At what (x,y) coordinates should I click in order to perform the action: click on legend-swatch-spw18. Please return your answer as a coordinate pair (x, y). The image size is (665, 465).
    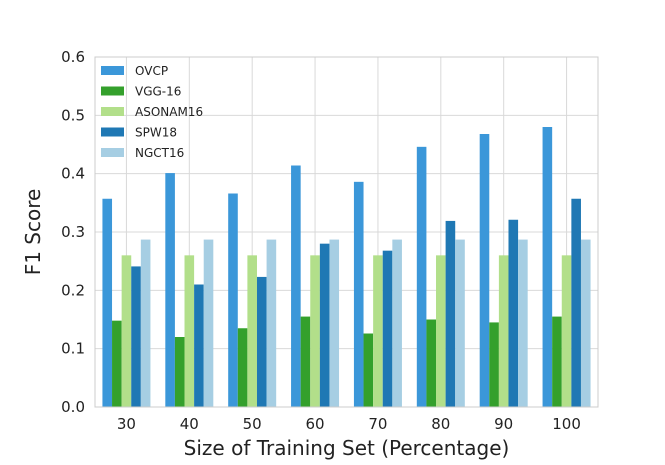
    Looking at the image, I should click on (112, 132).